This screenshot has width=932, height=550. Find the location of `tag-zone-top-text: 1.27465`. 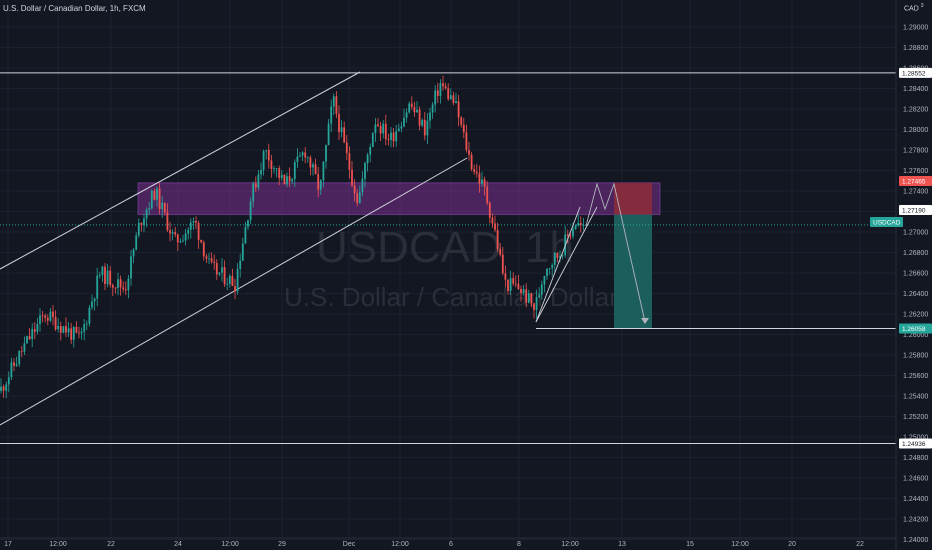

tag-zone-top-text: 1.27465 is located at coordinates (914, 182).